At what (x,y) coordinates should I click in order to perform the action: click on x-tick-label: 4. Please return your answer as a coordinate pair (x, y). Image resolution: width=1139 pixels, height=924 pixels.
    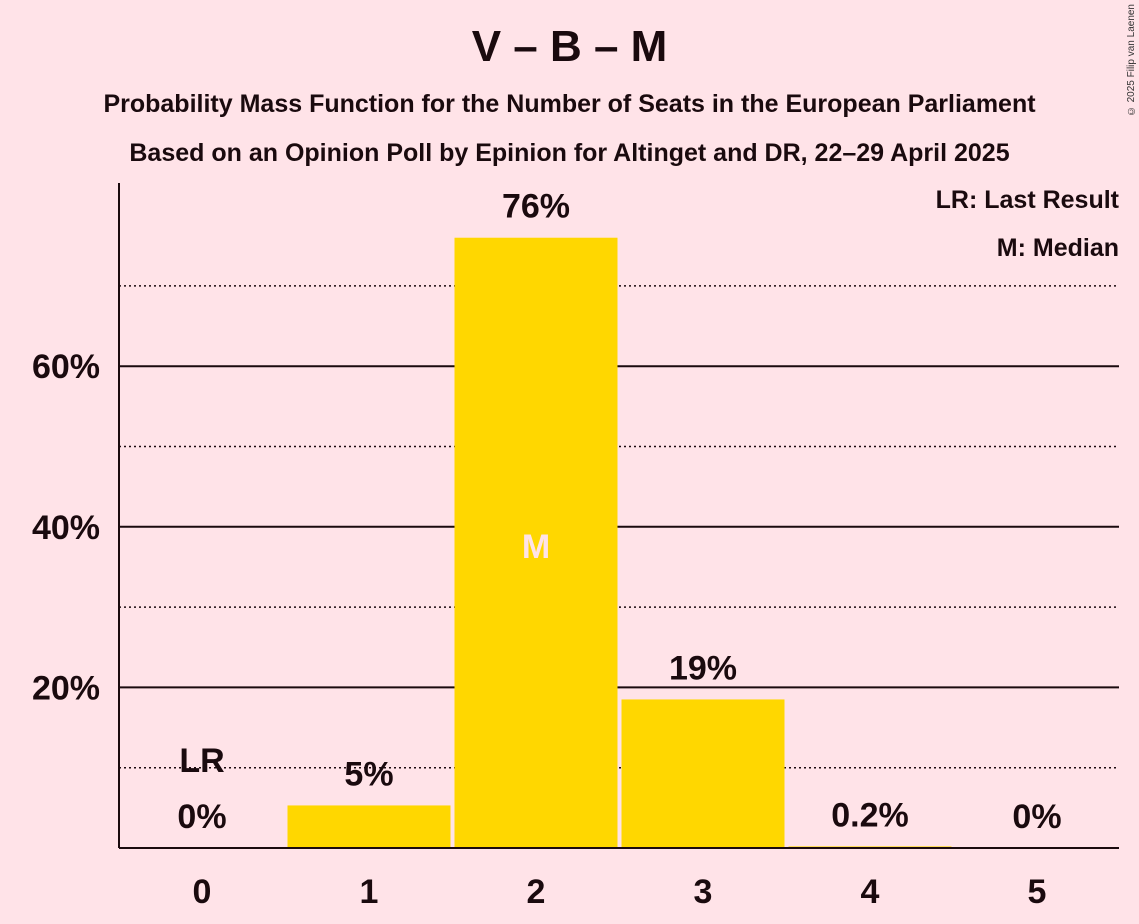
    Looking at the image, I should click on (870, 892).